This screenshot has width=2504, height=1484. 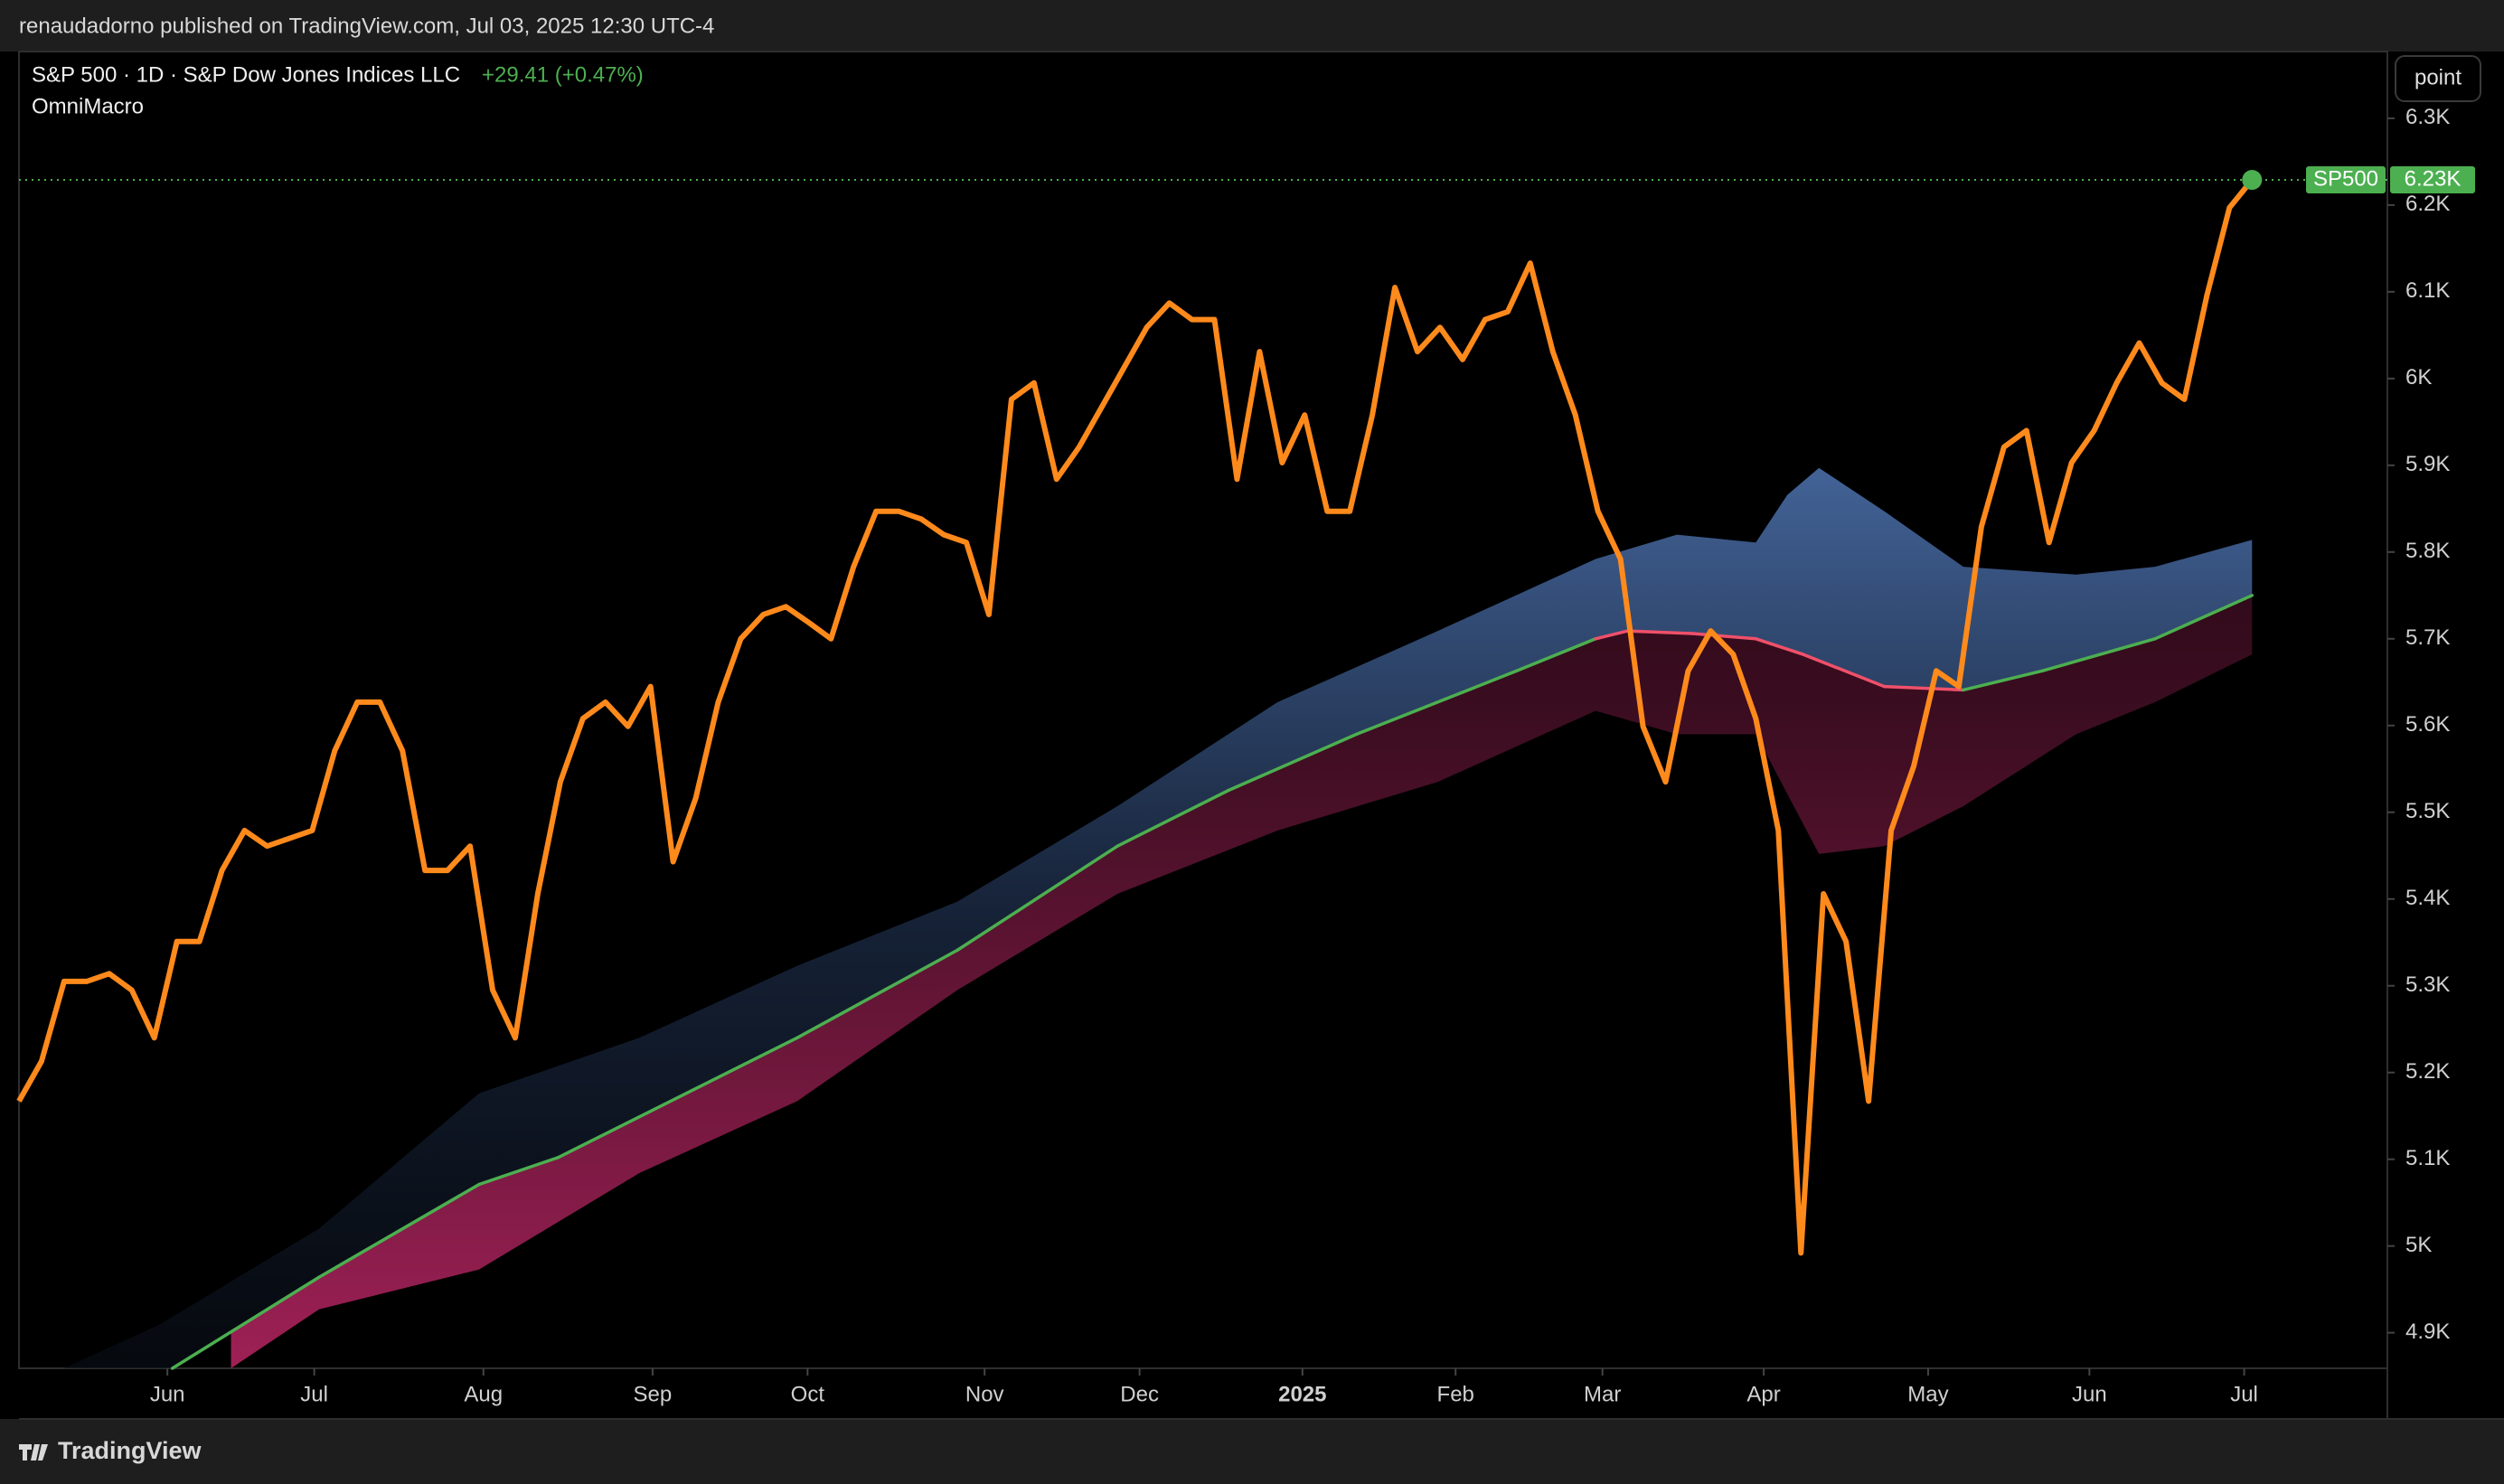 What do you see at coordinates (2427, 724) in the screenshot?
I see `y-tick-label: 5.6K` at bounding box center [2427, 724].